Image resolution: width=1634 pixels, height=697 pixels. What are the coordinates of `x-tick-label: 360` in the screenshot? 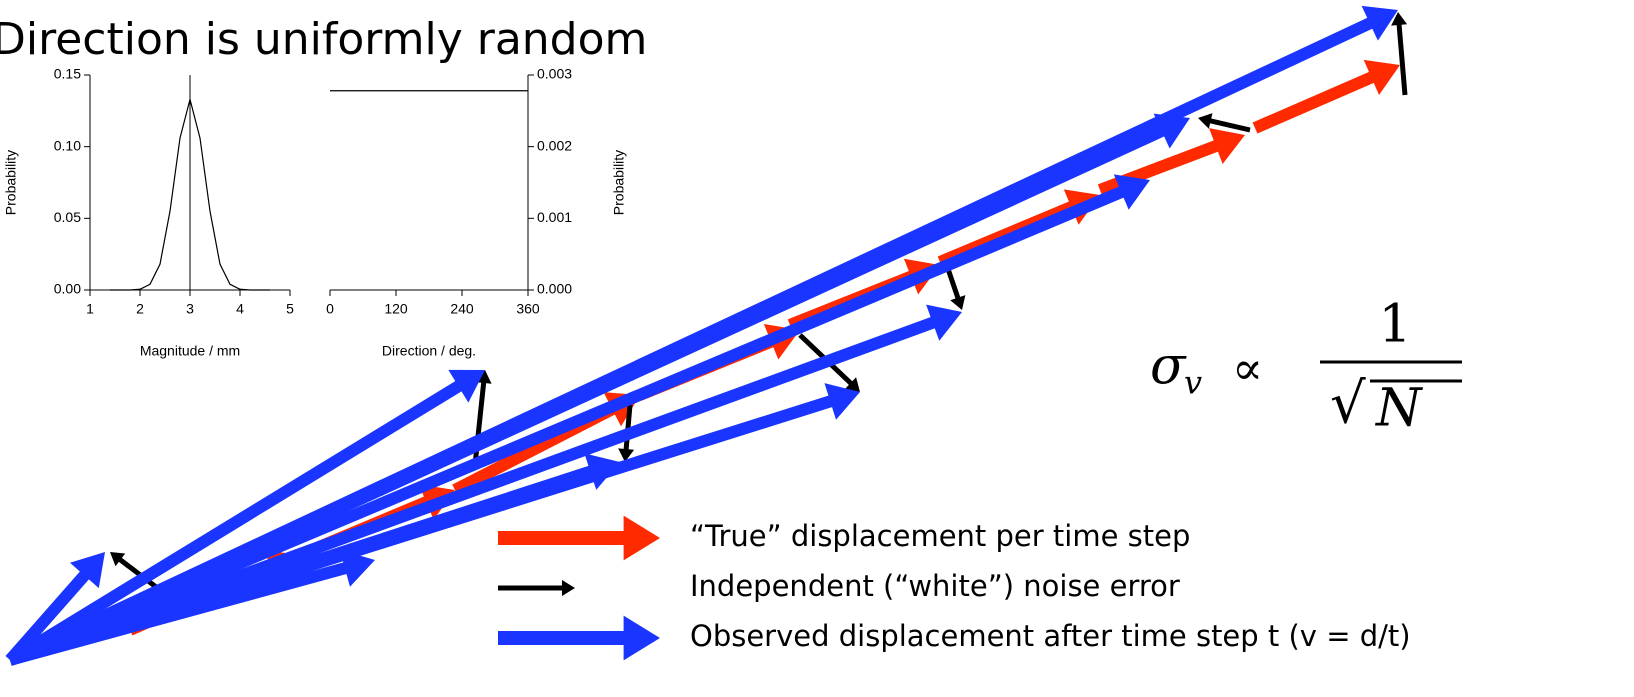 It's located at (528, 309).